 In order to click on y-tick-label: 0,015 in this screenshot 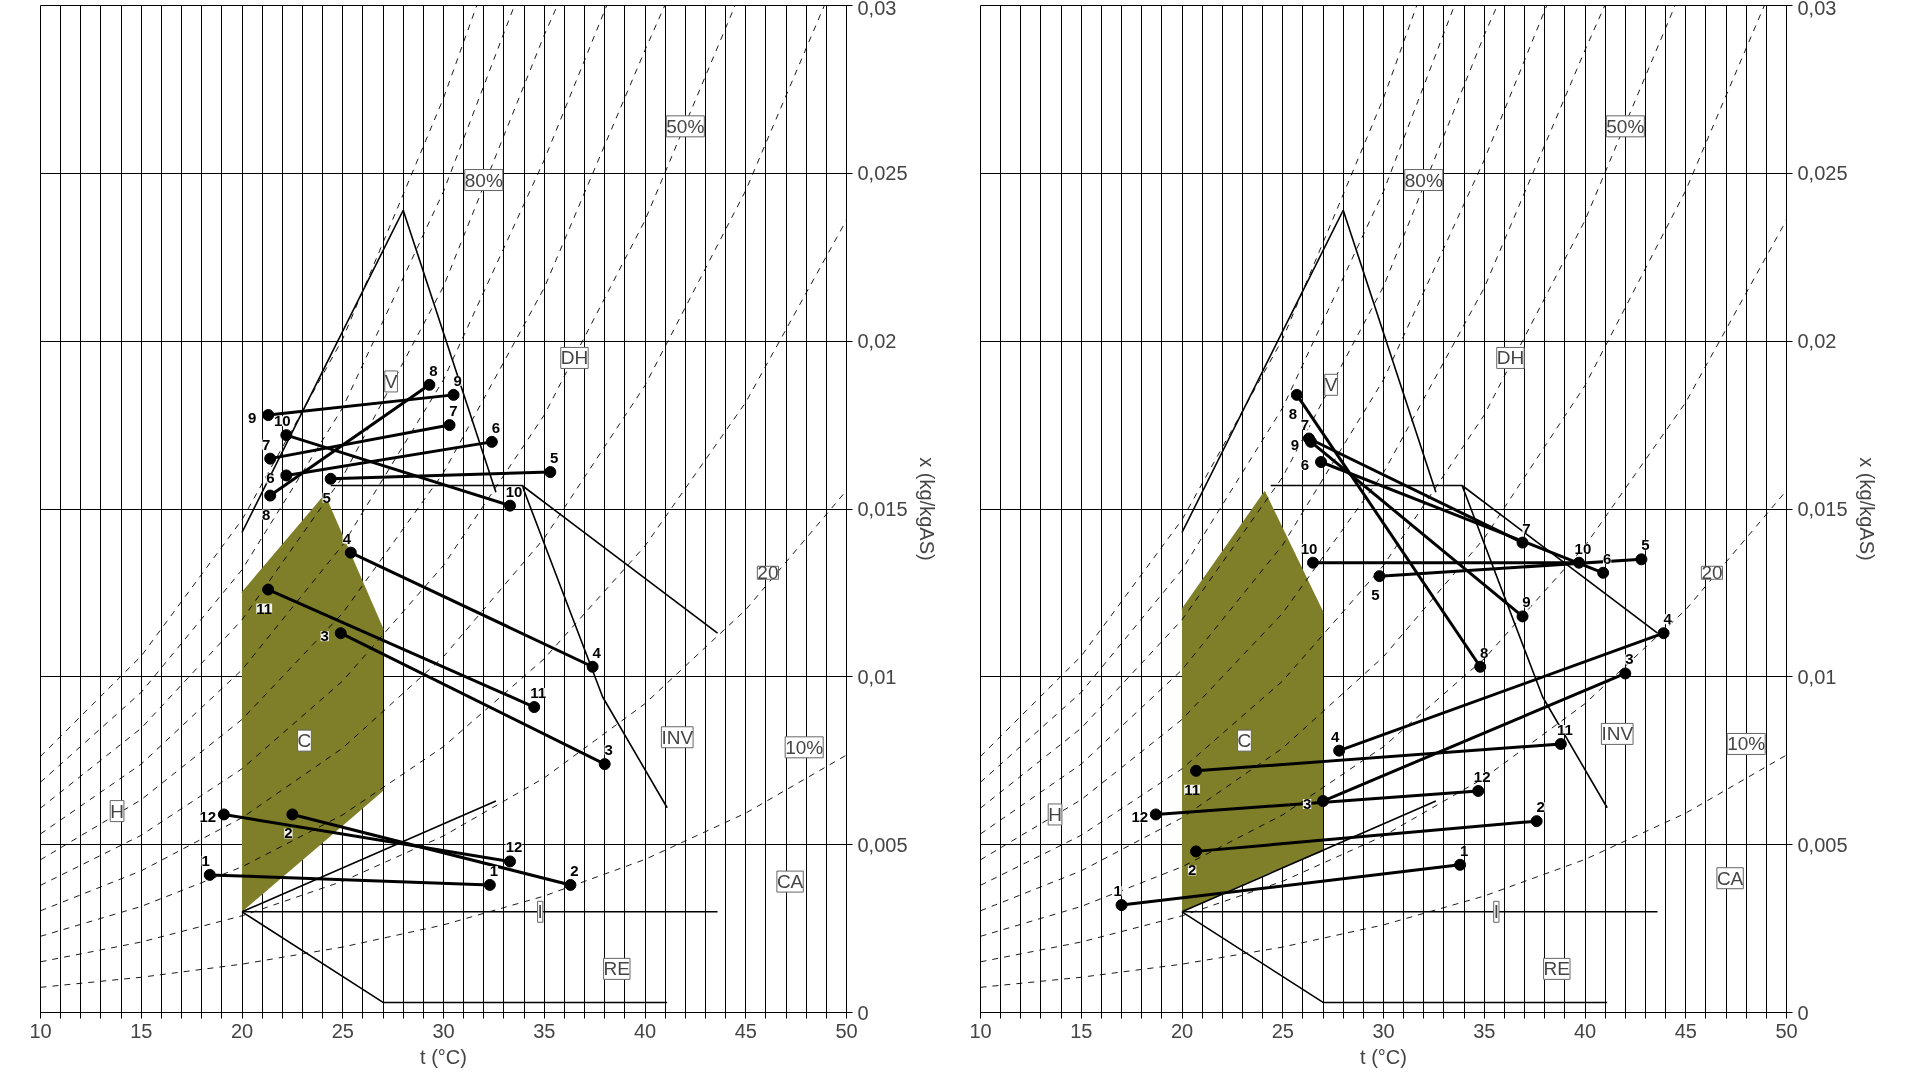, I will do `click(1822, 509)`.